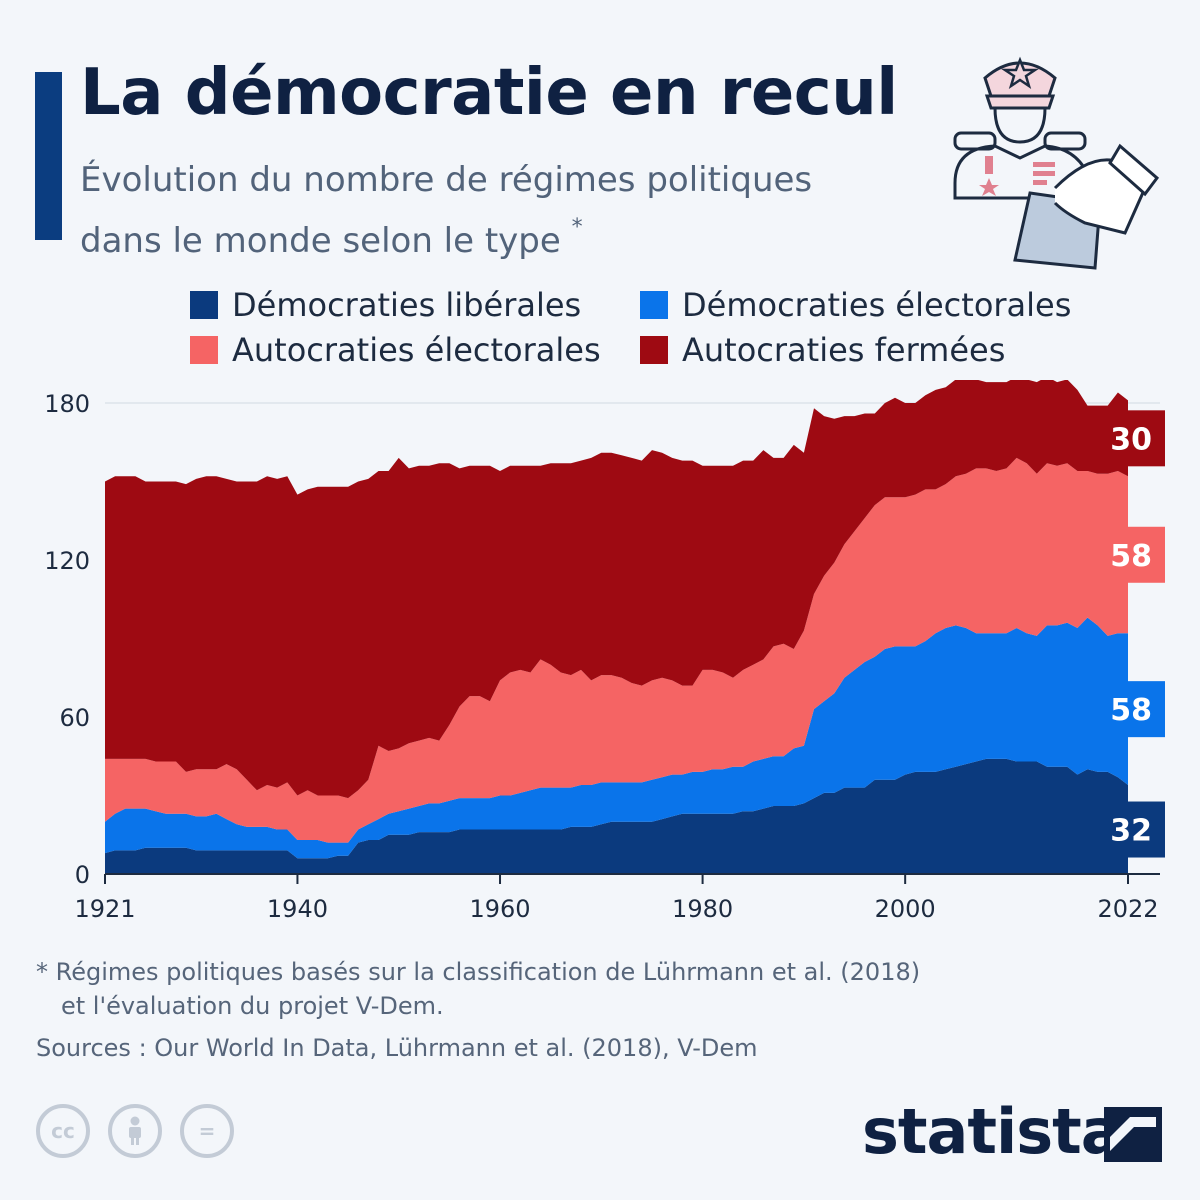  Describe the element at coordinates (207, 1131) in the screenshot. I see `no-derivatives-icon: =` at that location.